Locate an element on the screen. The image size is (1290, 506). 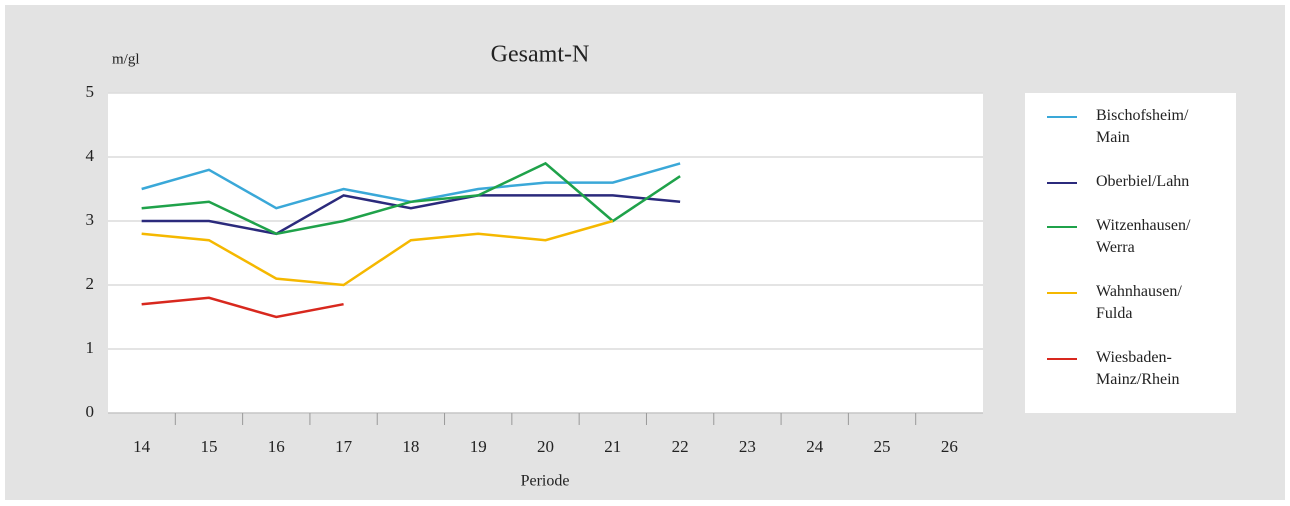
x-tick-label: 24 is located at coordinates (815, 446).